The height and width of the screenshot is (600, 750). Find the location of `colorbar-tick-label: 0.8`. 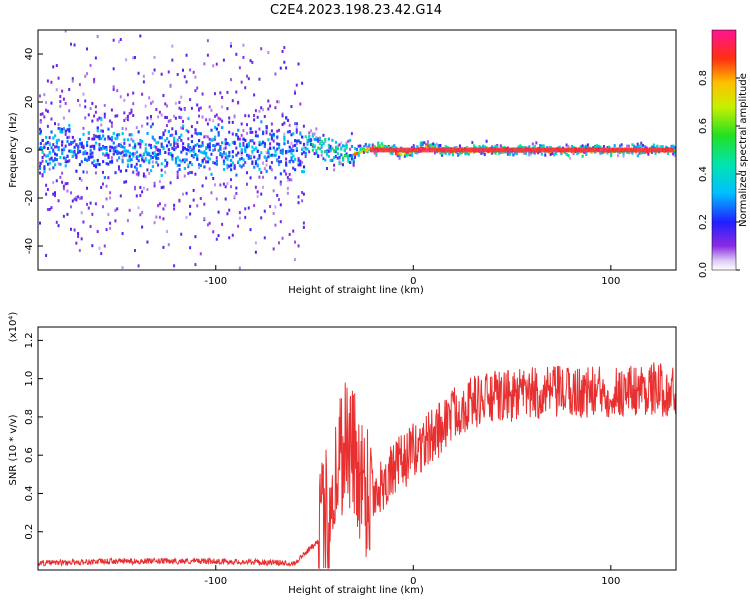

colorbar-tick-label: 0.8 is located at coordinates (703, 78).